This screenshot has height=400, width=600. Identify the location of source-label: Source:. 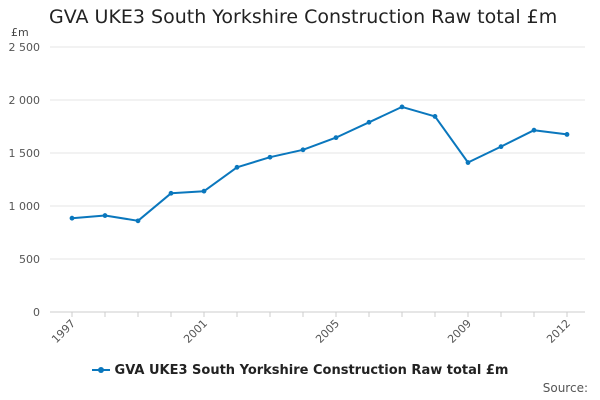
(565, 388).